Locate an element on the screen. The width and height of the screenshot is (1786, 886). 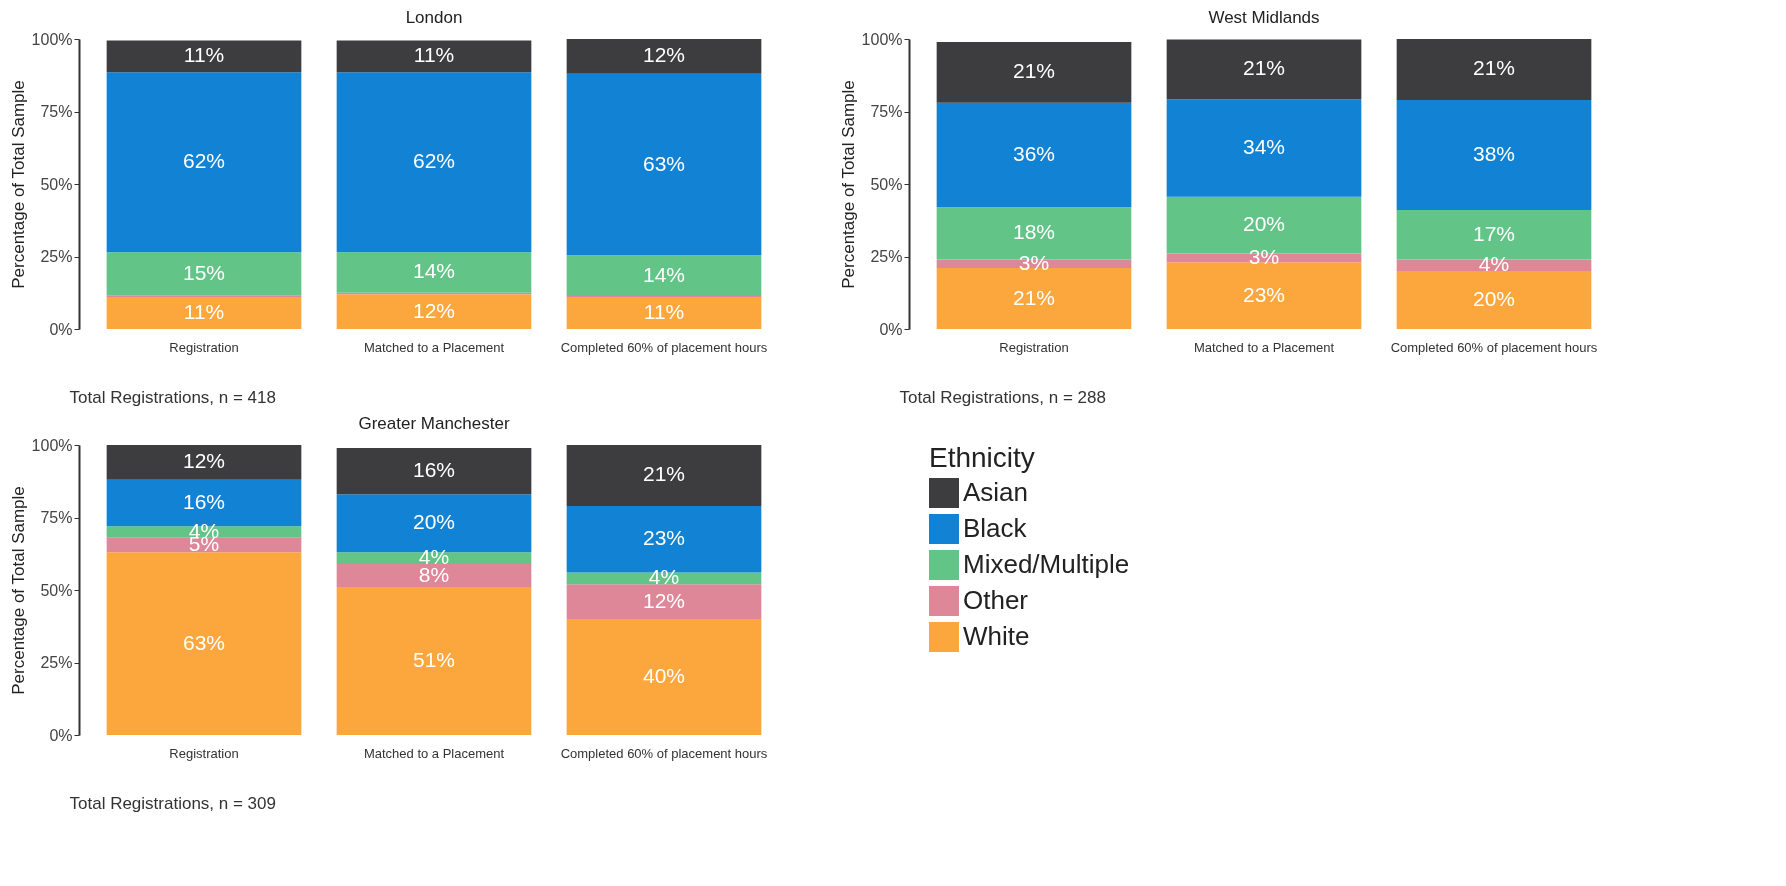
chart-title: West Midlands is located at coordinates (1264, 17).